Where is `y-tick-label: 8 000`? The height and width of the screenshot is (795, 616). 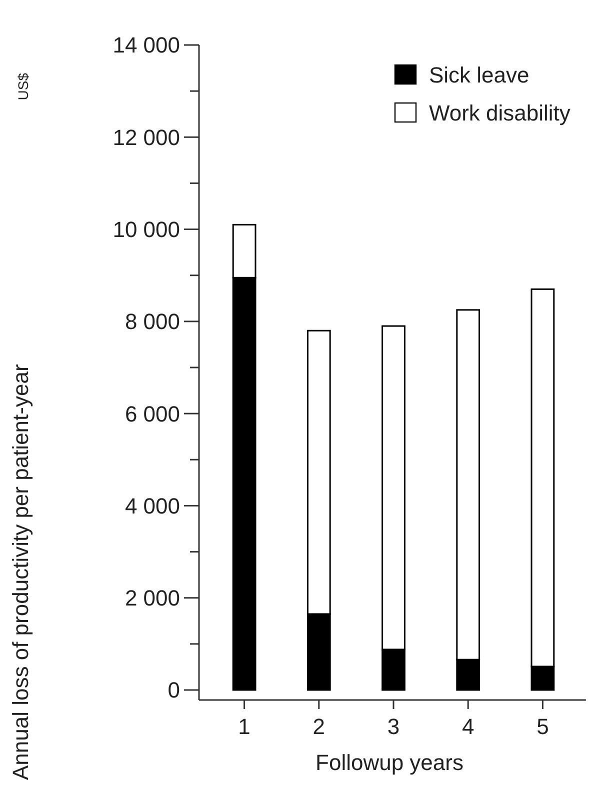 y-tick-label: 8 000 is located at coordinates (152, 321).